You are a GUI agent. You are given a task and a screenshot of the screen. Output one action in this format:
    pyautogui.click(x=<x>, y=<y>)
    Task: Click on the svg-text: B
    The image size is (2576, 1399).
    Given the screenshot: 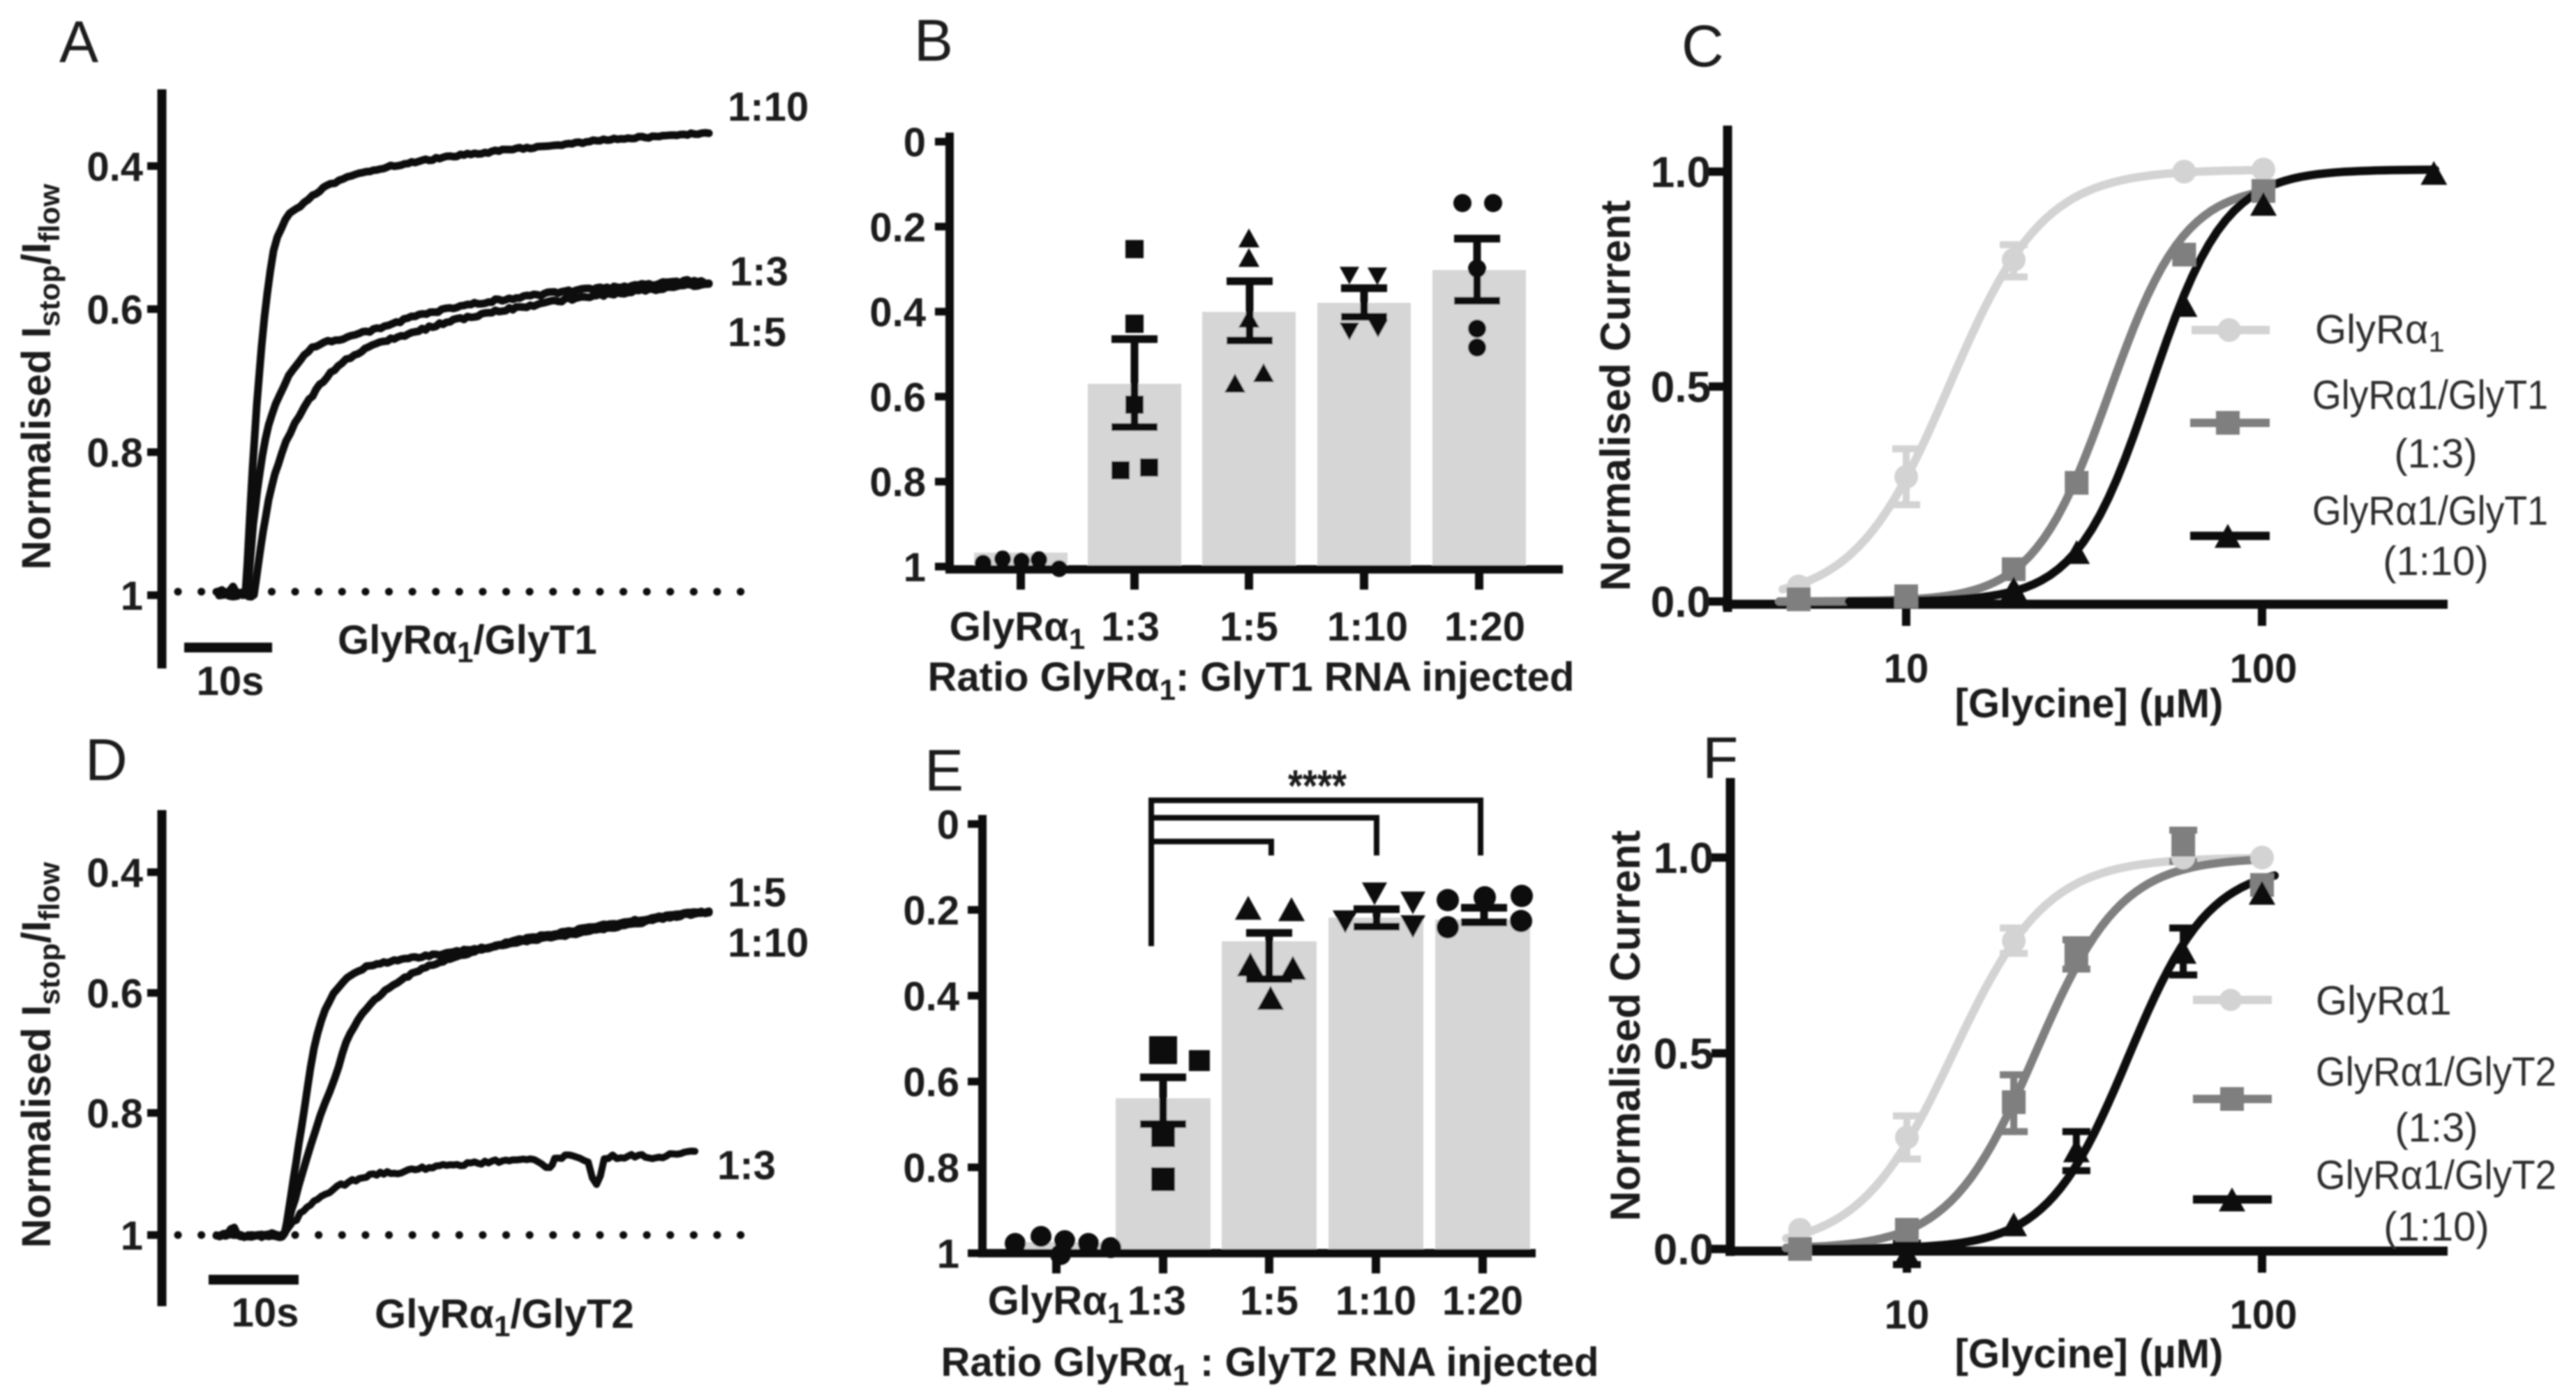 What is the action you would take?
    pyautogui.click(x=933, y=40)
    